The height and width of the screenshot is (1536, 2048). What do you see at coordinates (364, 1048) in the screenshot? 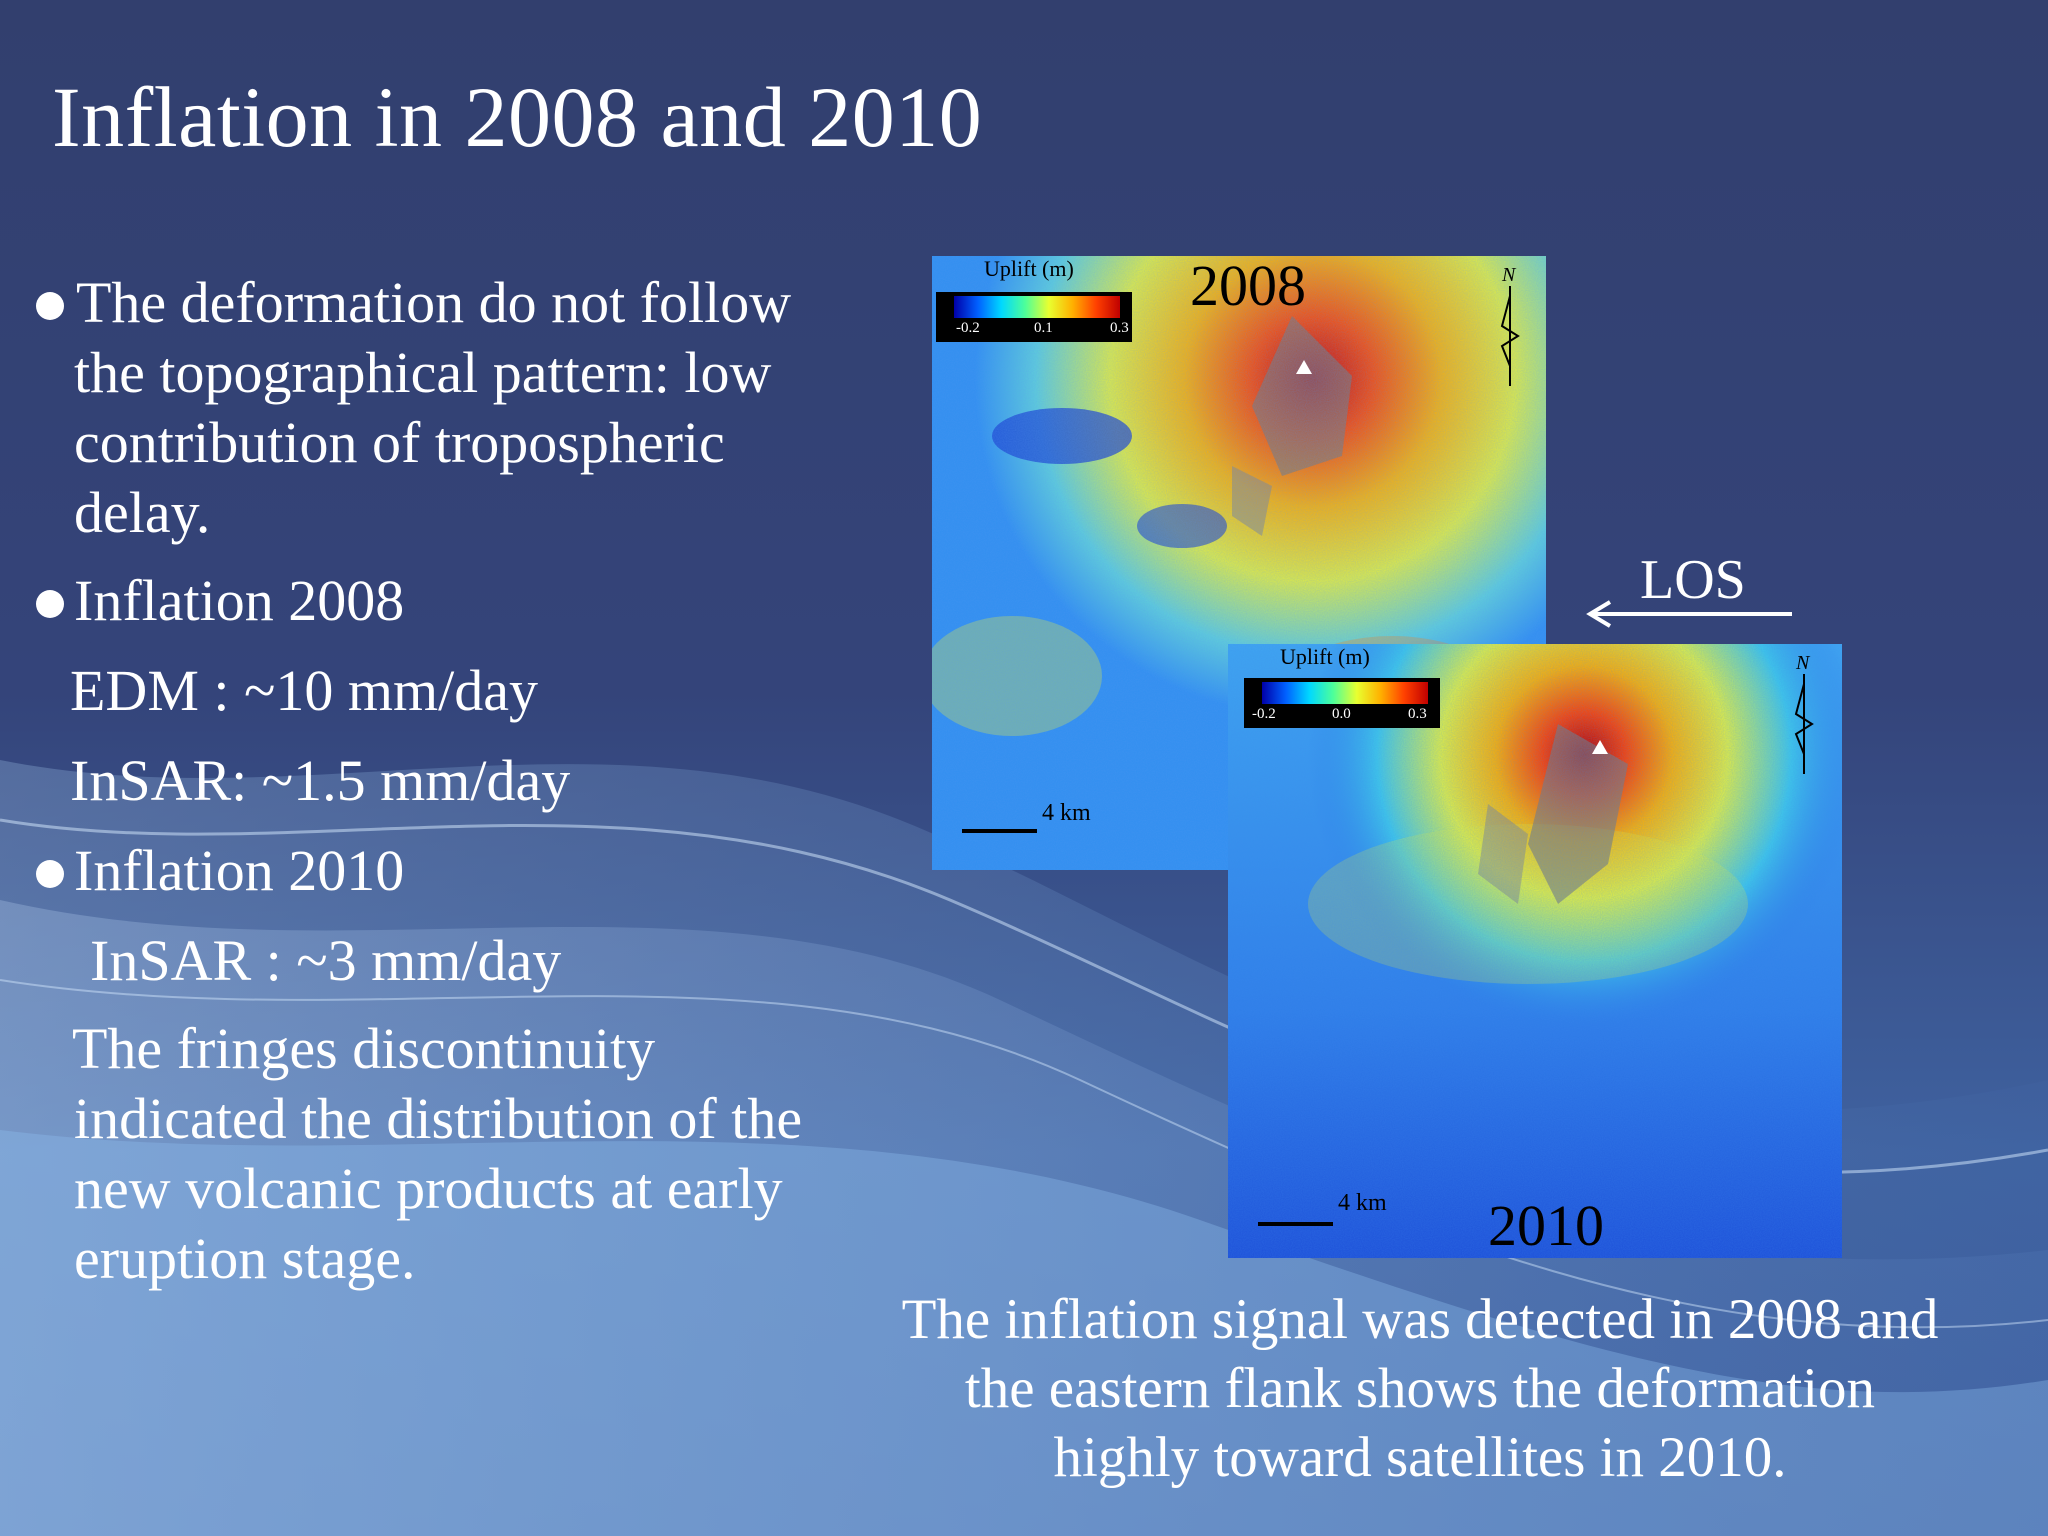
I see `paragraph-line: The fringes discontinuity` at bounding box center [364, 1048].